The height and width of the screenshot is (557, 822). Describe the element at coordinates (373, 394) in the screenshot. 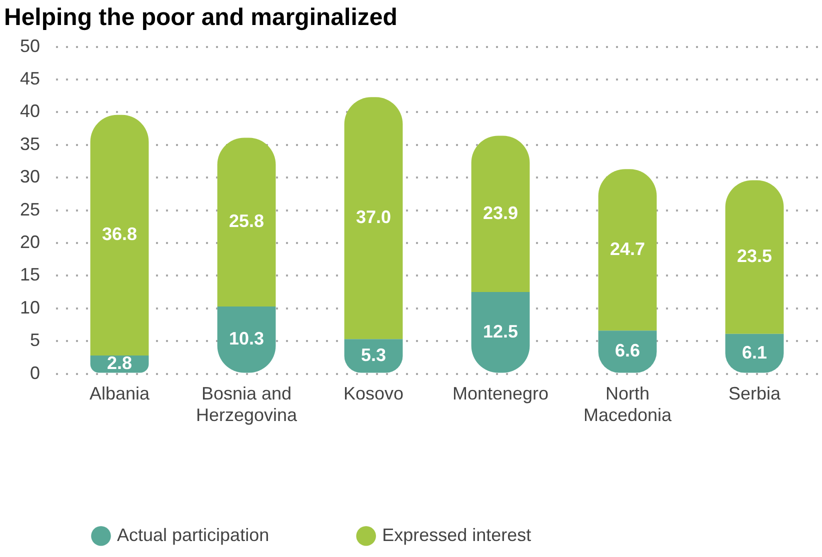

I see `x-tick-label: Kosovo` at that location.